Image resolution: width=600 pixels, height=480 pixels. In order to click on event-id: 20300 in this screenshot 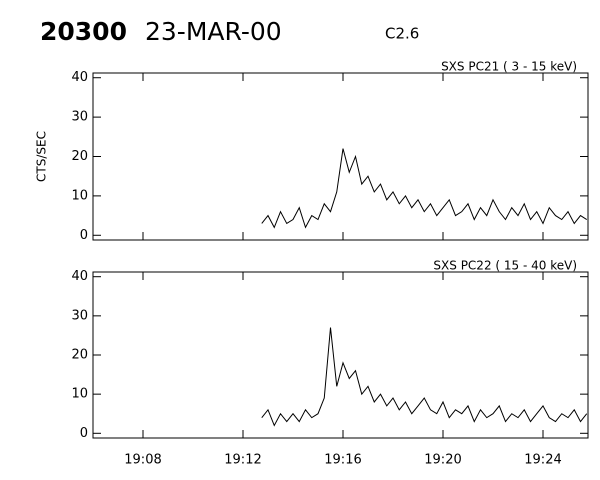, I will do `click(83, 31)`.